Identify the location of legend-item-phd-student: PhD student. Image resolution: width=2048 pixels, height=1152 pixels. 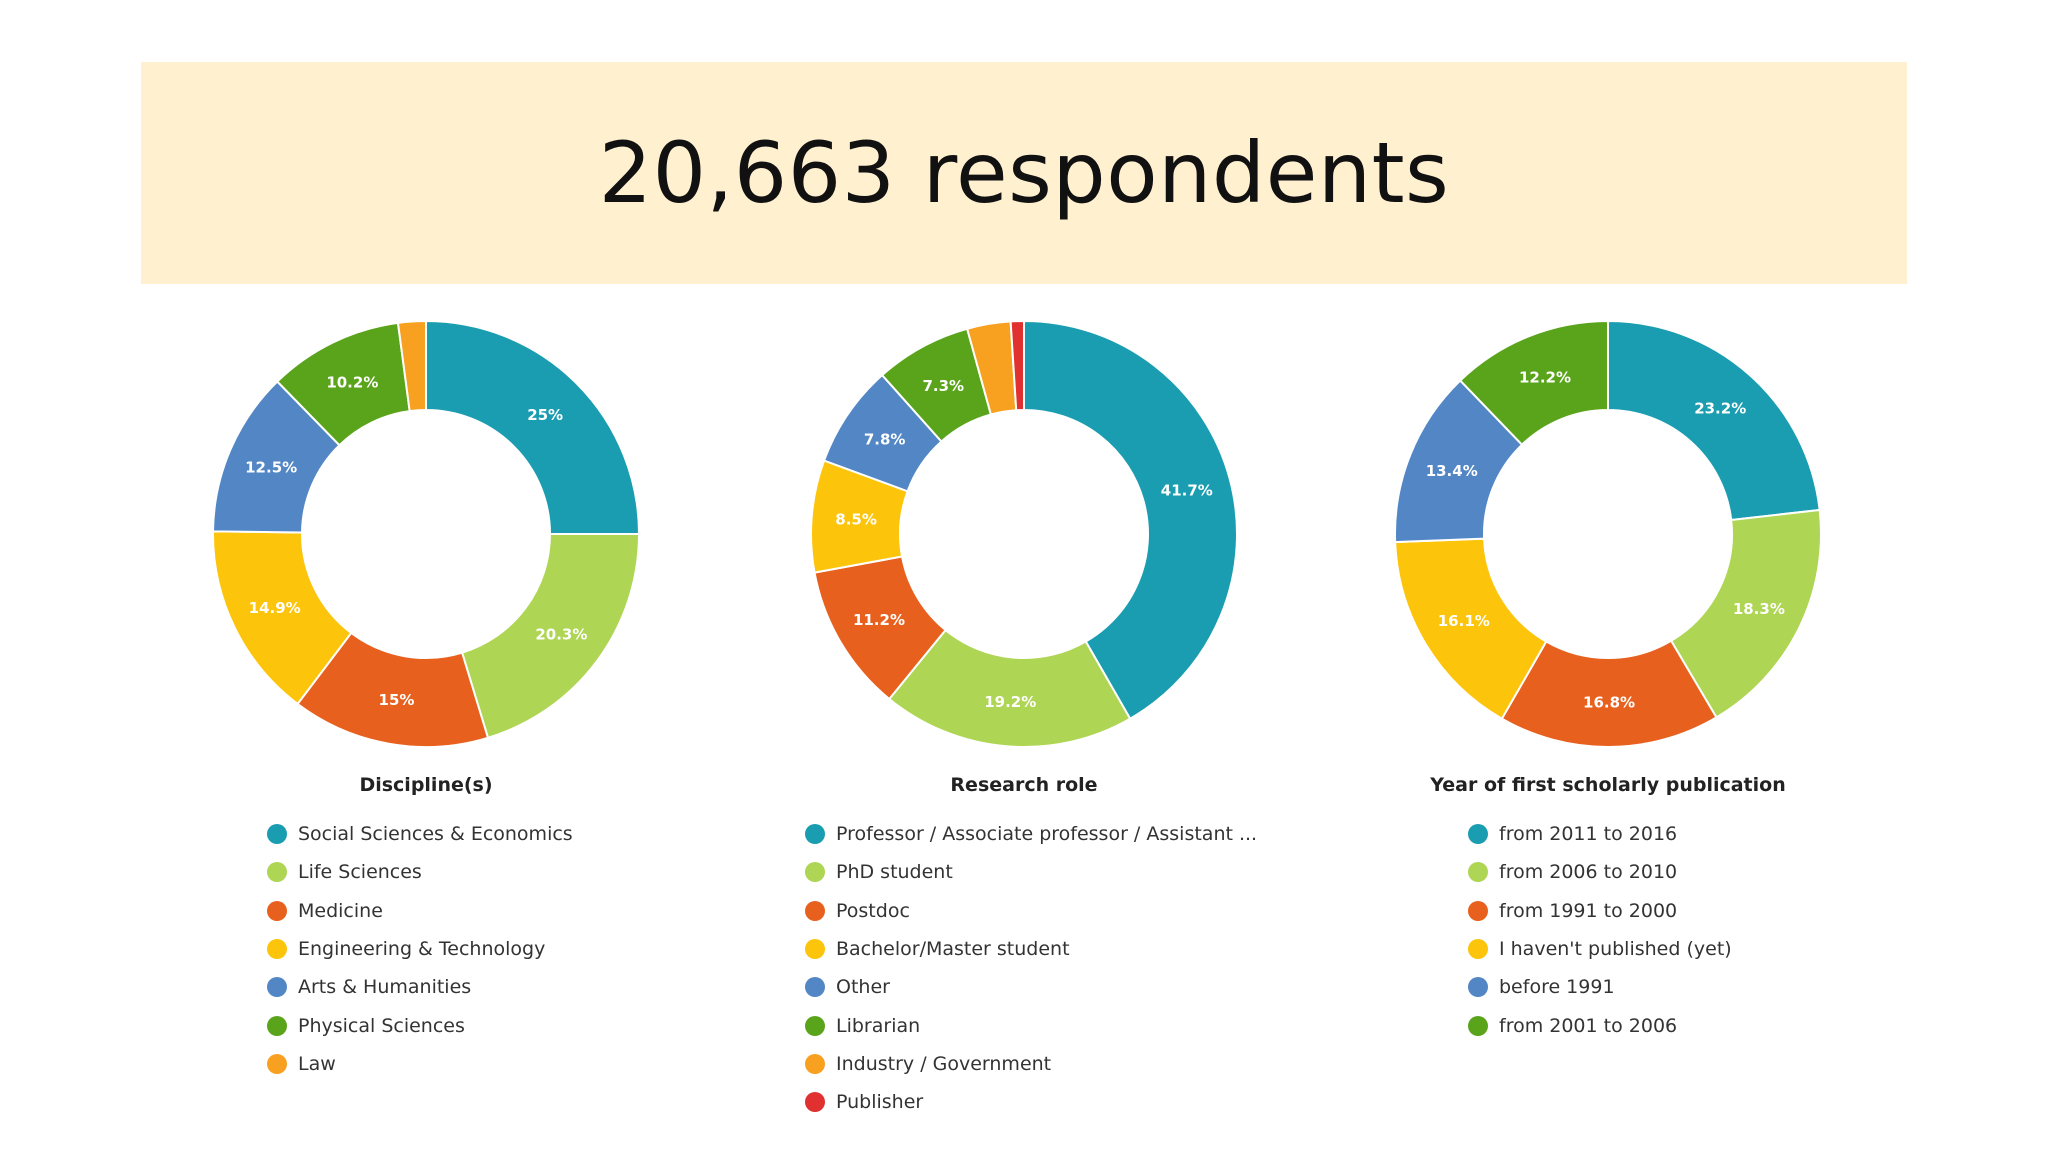
(1031, 872).